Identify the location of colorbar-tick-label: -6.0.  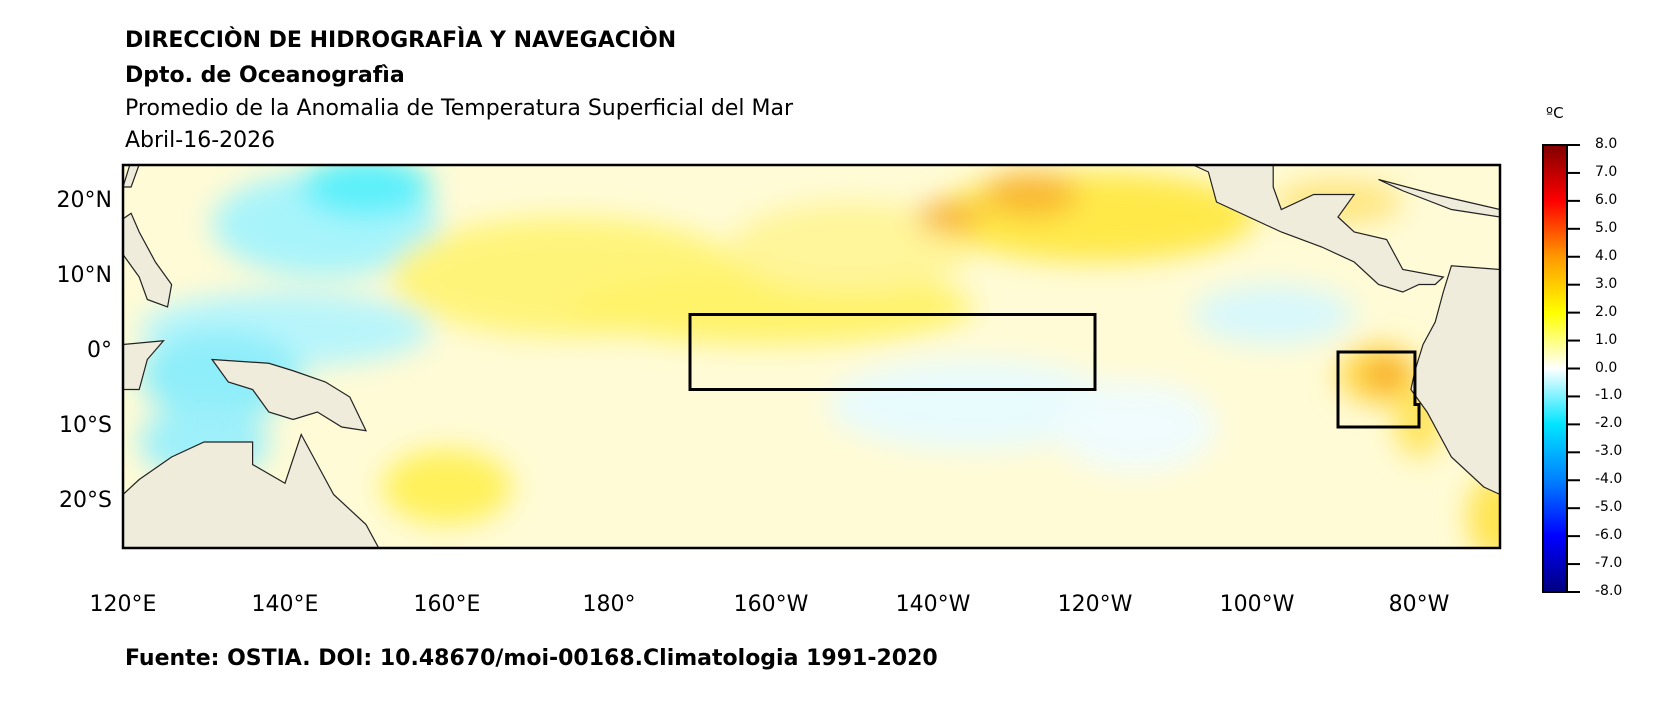
(1609, 535).